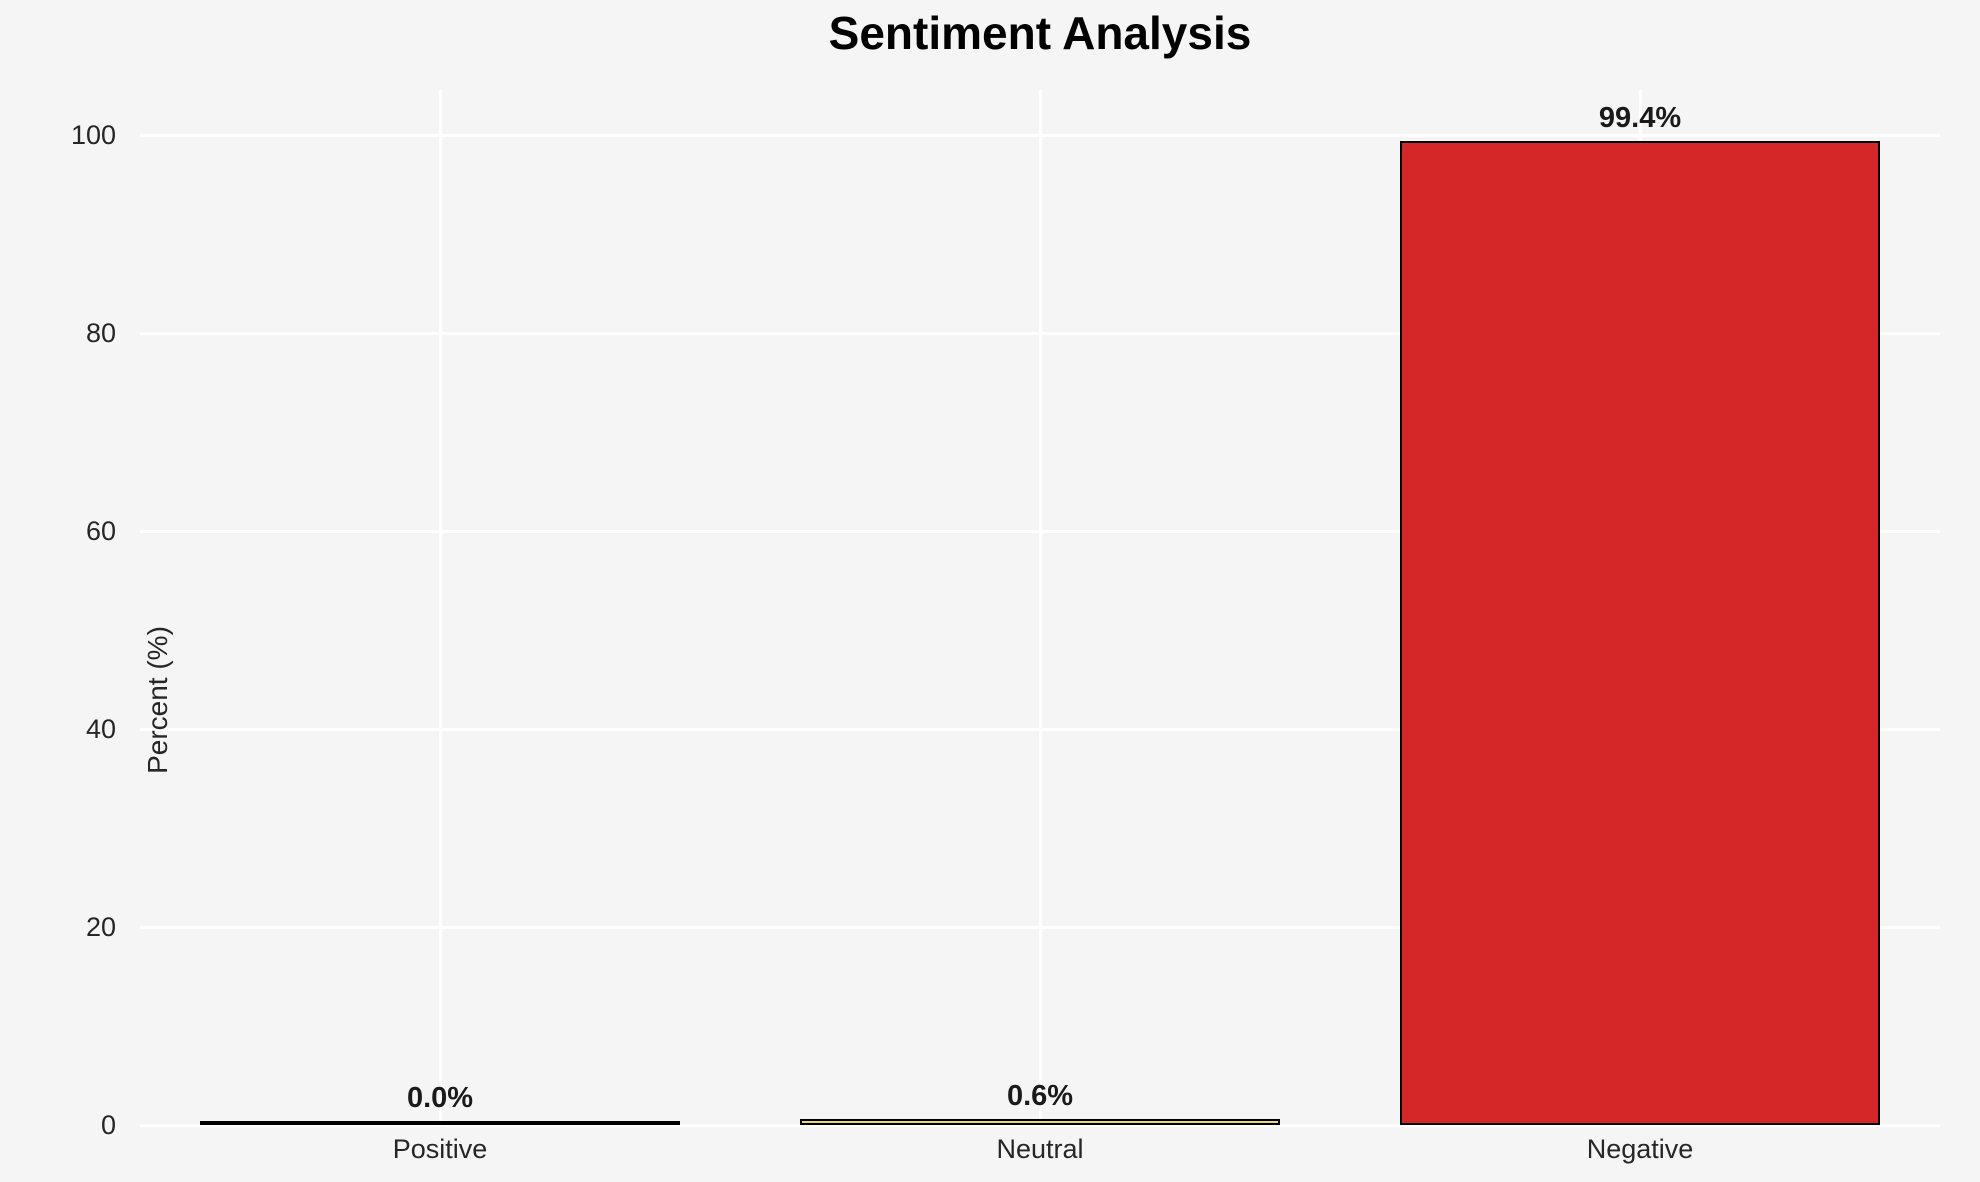  What do you see at coordinates (100, 333) in the screenshot?
I see `y-tick-label-80: 80` at bounding box center [100, 333].